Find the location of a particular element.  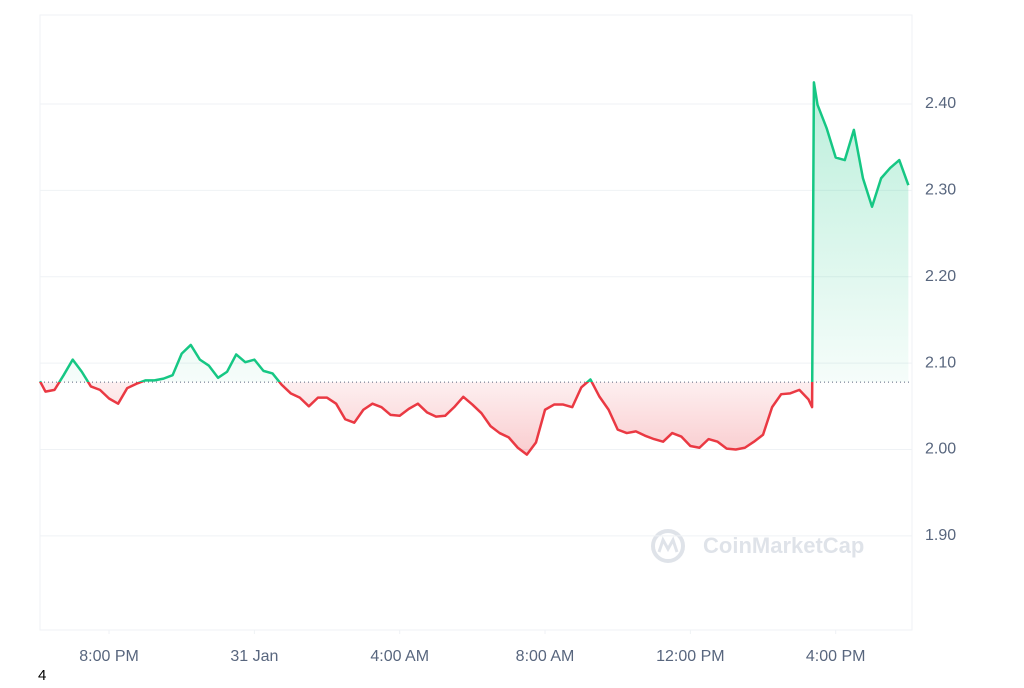

x-tick-label: 4:00 AM is located at coordinates (399, 656).